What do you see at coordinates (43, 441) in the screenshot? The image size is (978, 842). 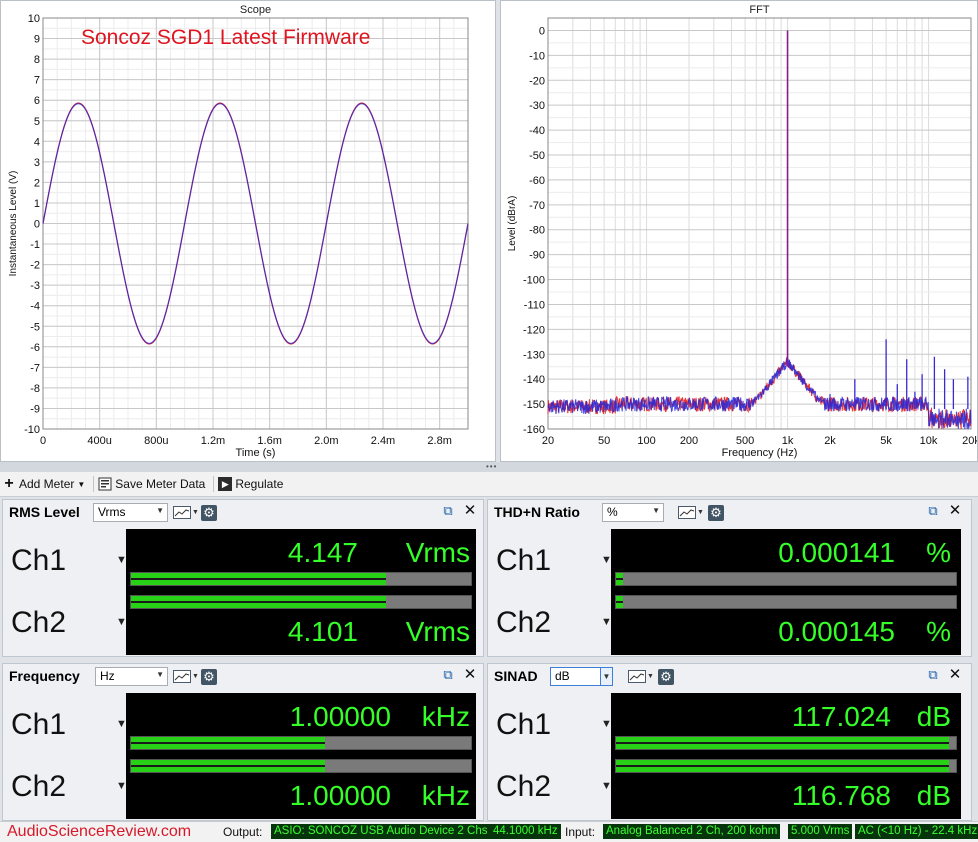 I see `x-tick-label: 0` at bounding box center [43, 441].